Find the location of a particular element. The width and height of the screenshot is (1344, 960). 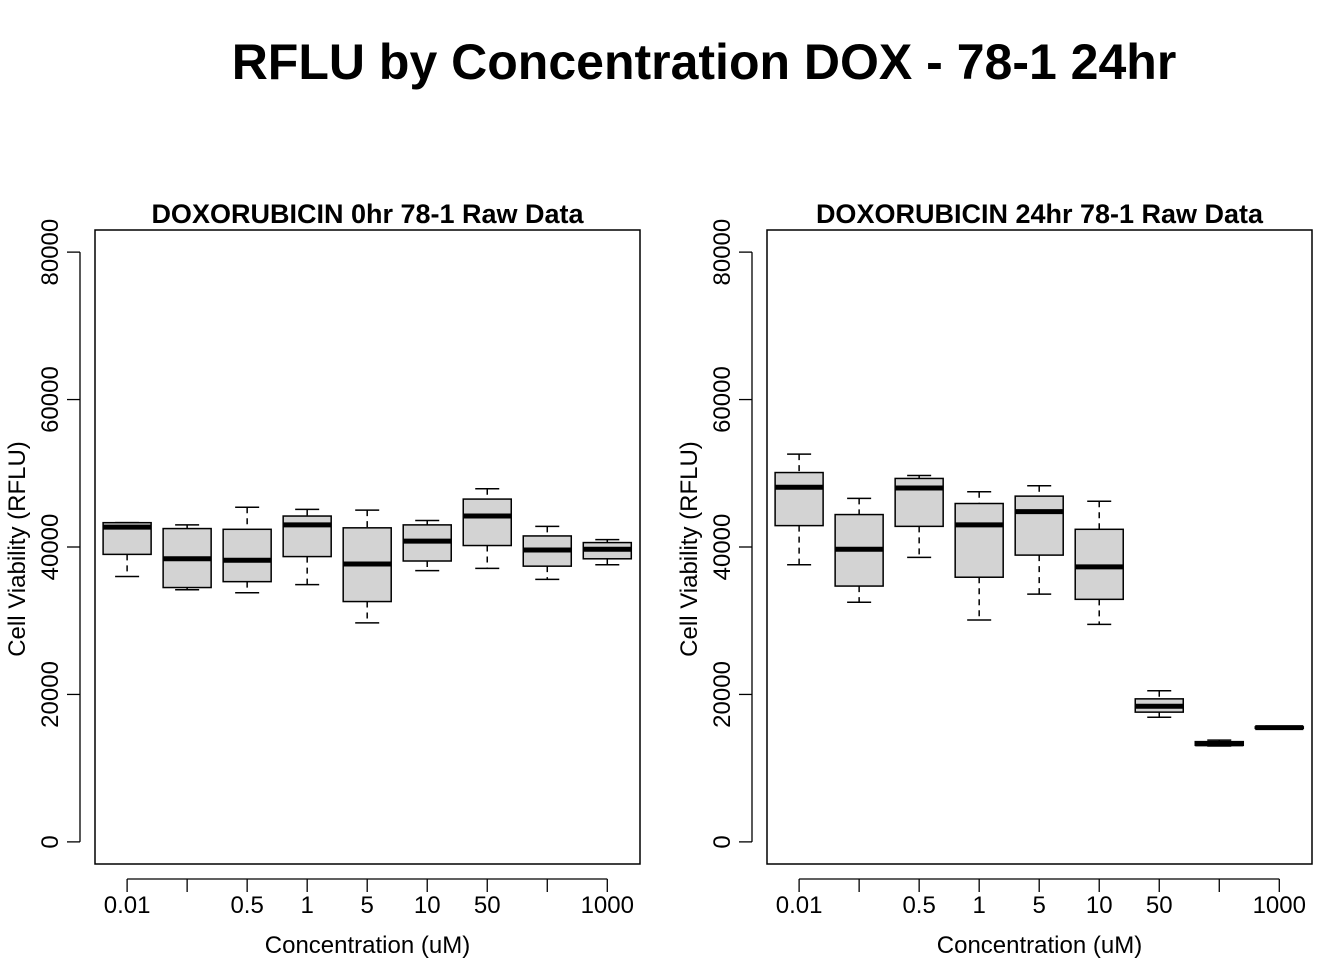

subplot-title: DOXORUBICIN 0hr 78-1 Raw Data is located at coordinates (367, 214).